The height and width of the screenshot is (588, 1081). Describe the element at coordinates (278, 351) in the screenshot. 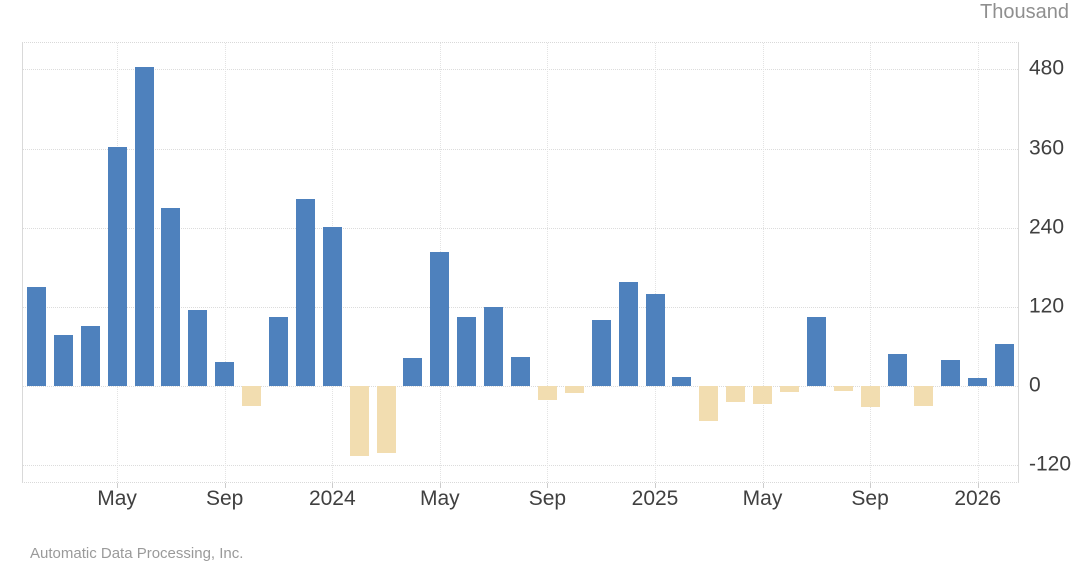

I see `bar-nov-2023` at that location.